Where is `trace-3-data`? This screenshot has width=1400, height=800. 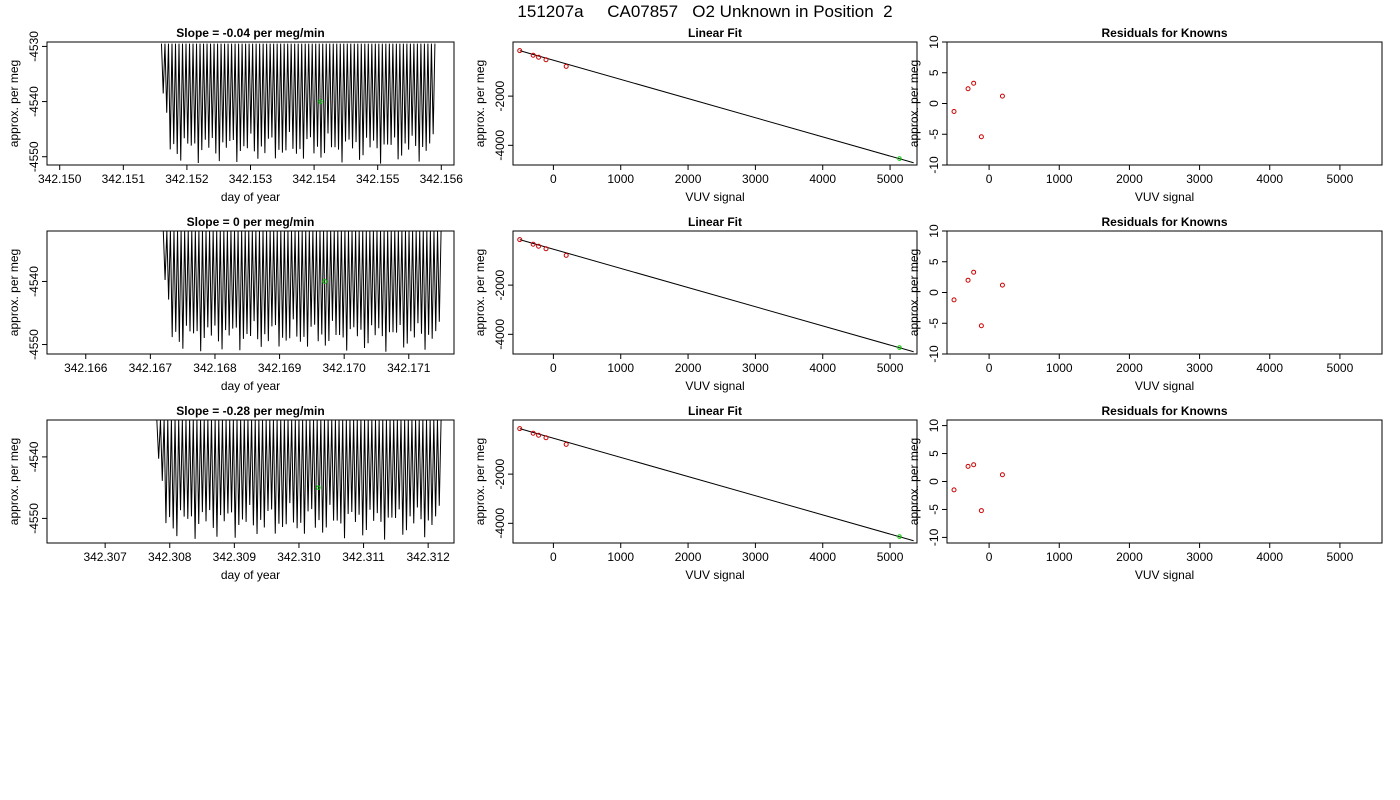 trace-3-data is located at coordinates (299, 480).